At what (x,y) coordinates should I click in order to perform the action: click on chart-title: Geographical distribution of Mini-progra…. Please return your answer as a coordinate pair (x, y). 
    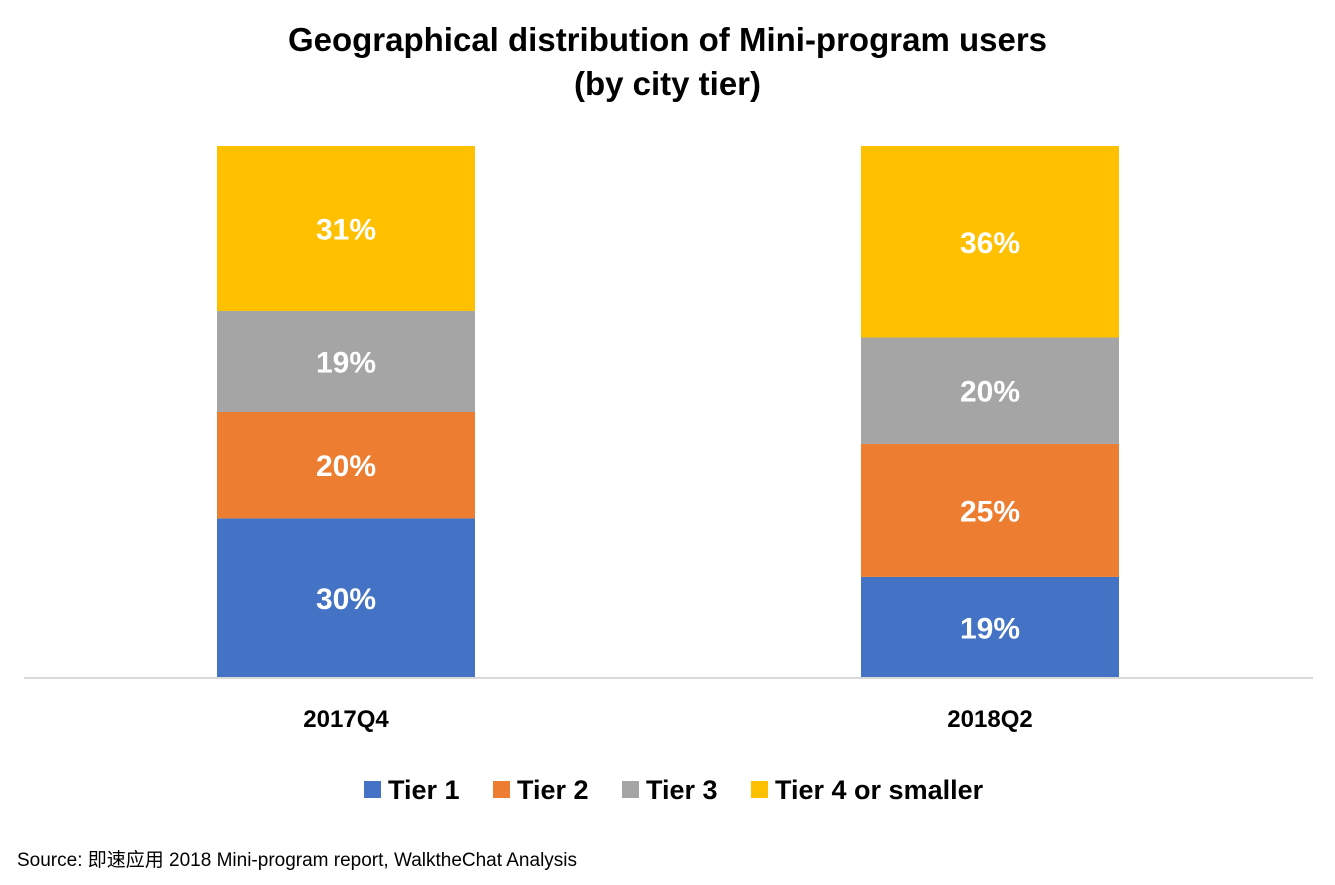
    Looking at the image, I should click on (667, 39).